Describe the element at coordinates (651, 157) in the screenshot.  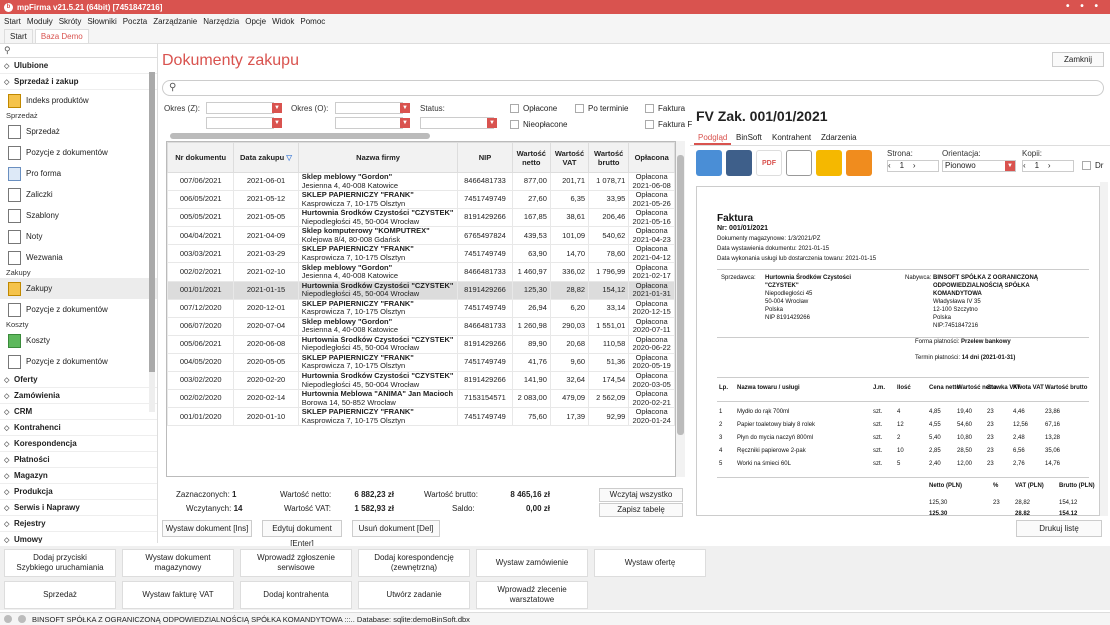
I see `column-header: Opłacona` at that location.